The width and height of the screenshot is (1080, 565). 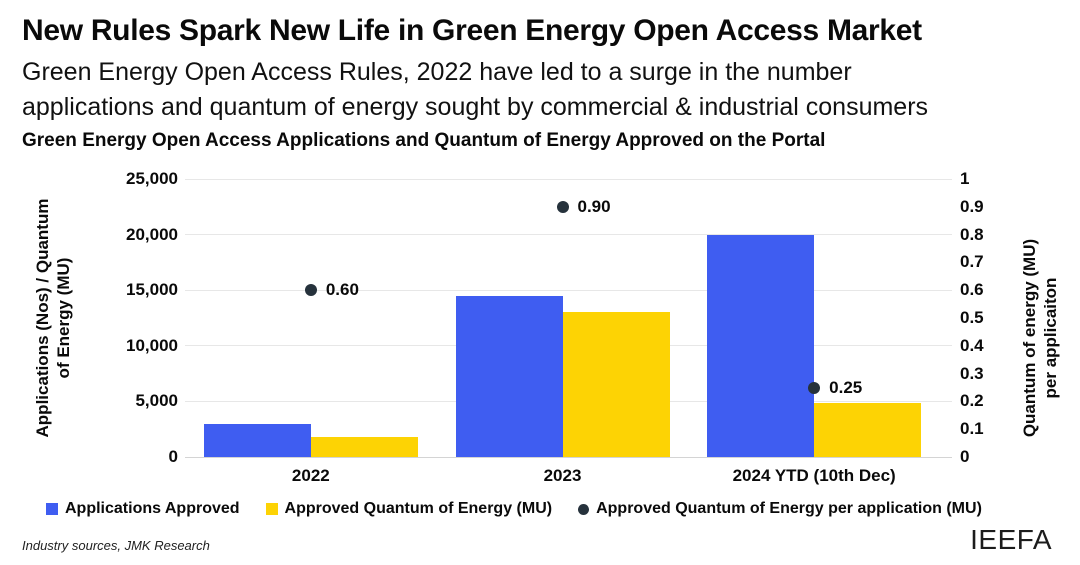 I want to click on right-axis-tick: 0.7, so click(x=972, y=262).